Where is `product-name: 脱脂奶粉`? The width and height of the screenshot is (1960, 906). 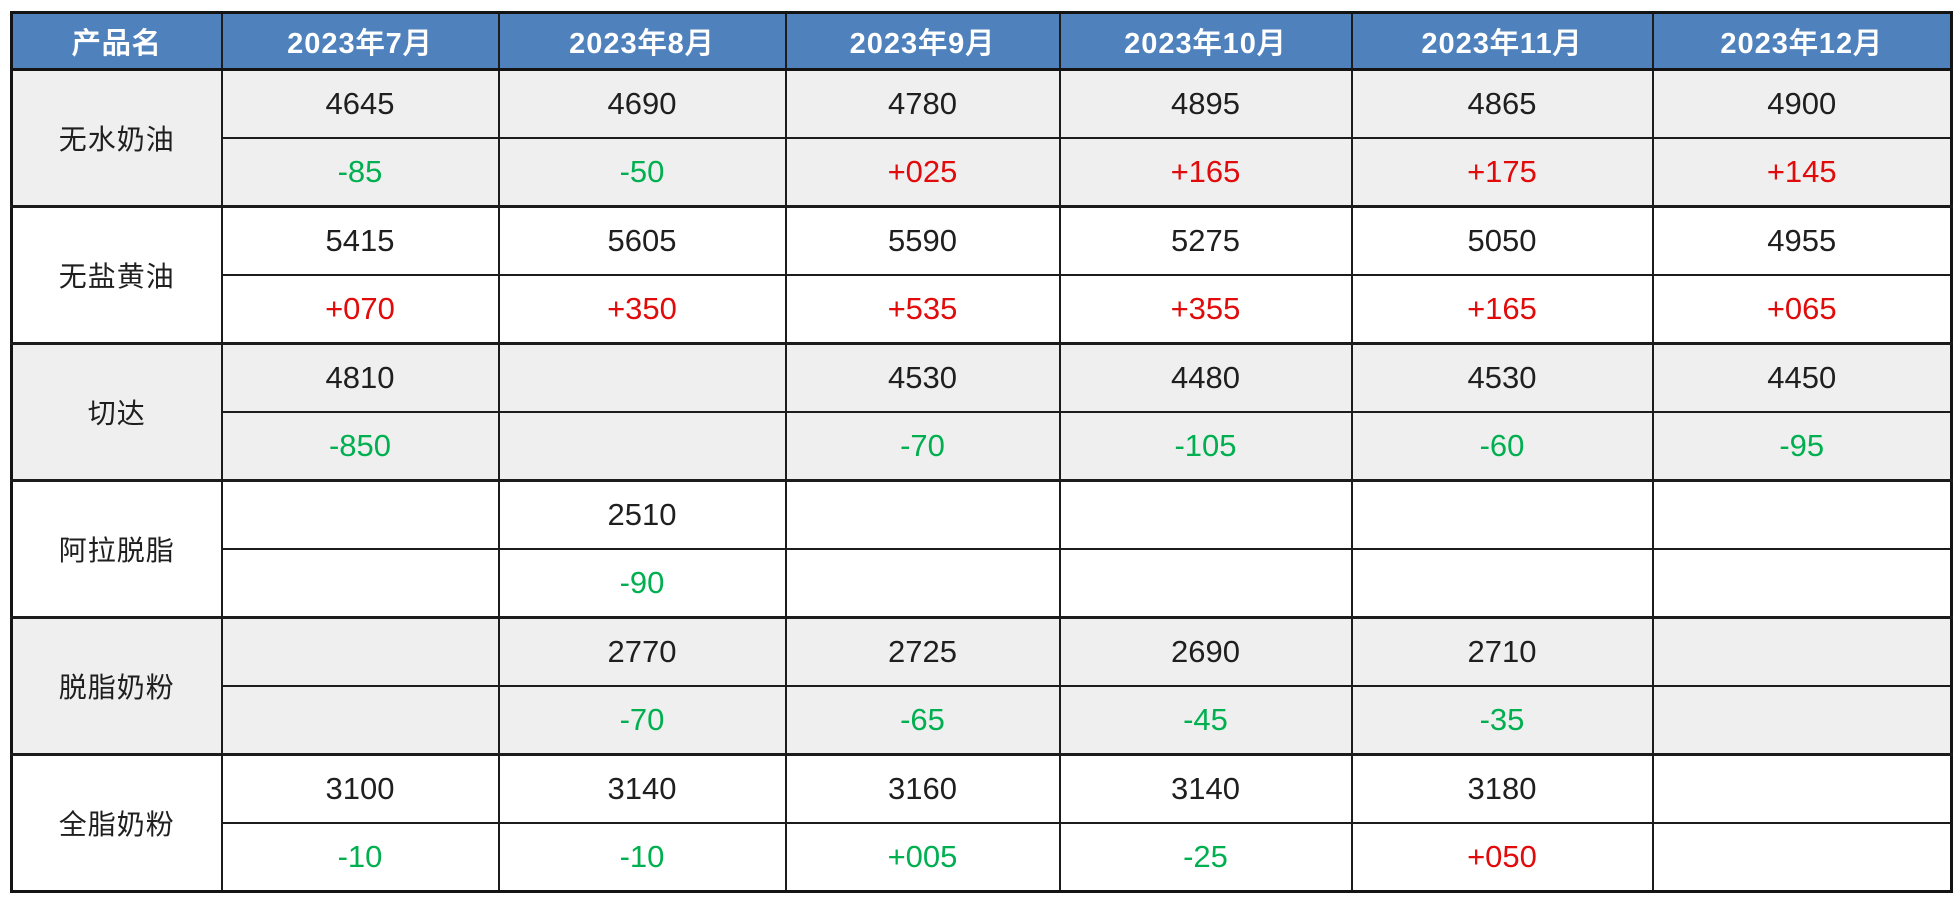
product-name: 脱脂奶粉 is located at coordinates (116, 686).